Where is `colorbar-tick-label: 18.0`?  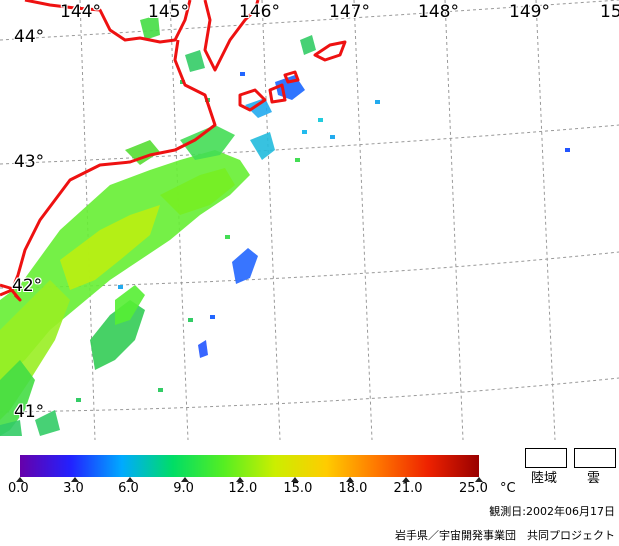
colorbar-tick-label: 18.0 is located at coordinates (353, 488).